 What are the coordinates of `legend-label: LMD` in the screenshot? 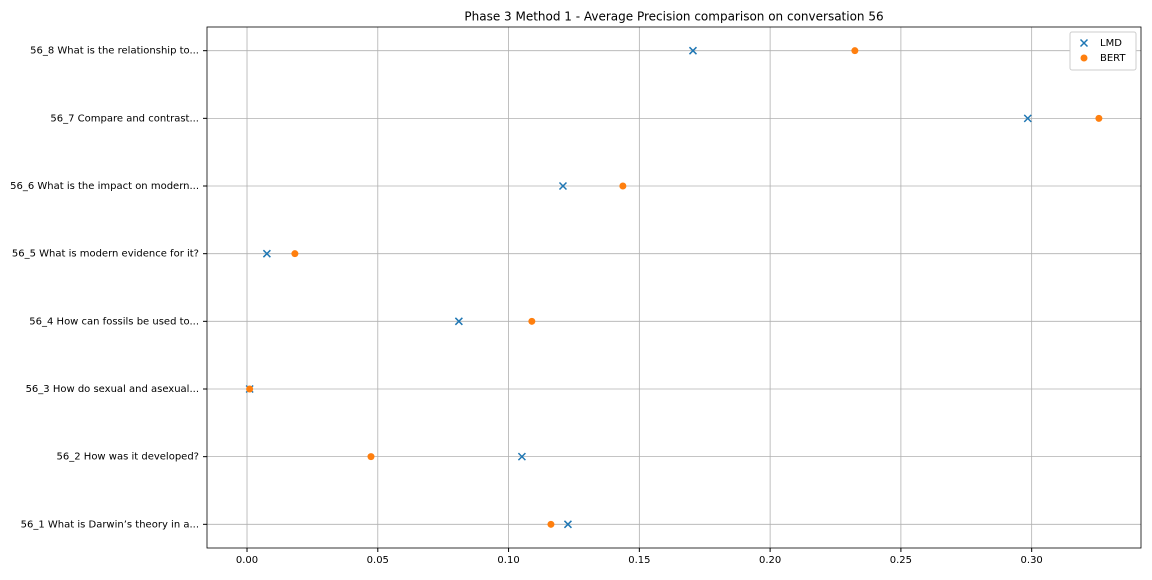 It's located at (1111, 43).